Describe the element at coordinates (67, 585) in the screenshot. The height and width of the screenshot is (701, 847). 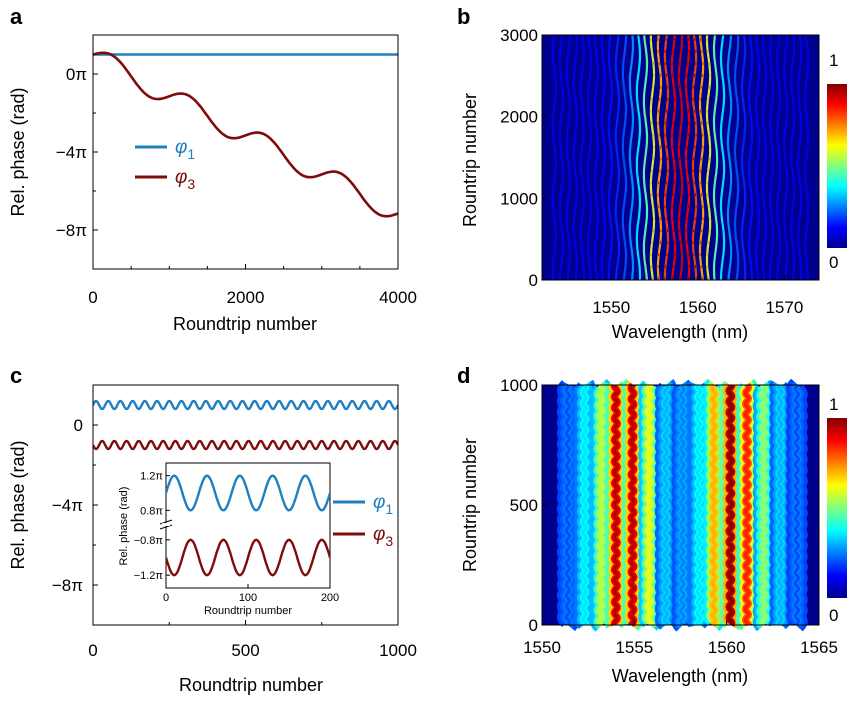
I see `panel-c-ytick-label-2: −8π` at that location.